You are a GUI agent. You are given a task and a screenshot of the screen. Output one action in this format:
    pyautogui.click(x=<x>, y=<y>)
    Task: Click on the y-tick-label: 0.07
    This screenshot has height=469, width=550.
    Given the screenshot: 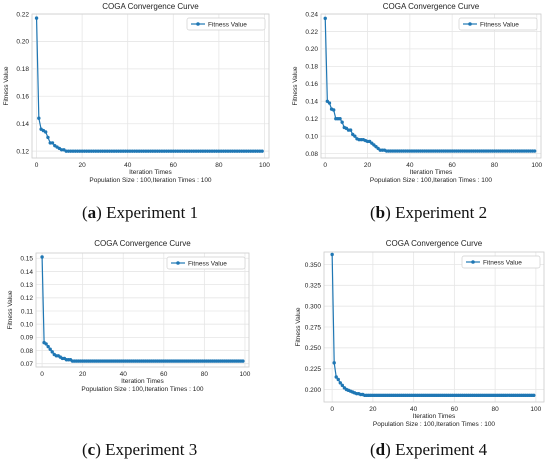 What is the action you would take?
    pyautogui.click(x=26, y=364)
    